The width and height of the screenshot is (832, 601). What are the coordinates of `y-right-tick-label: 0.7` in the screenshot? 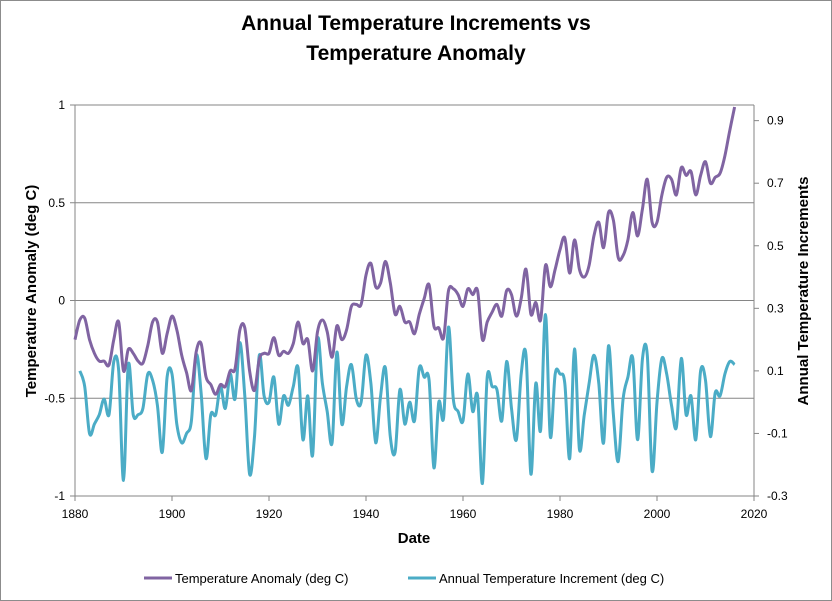 It's located at (775, 183).